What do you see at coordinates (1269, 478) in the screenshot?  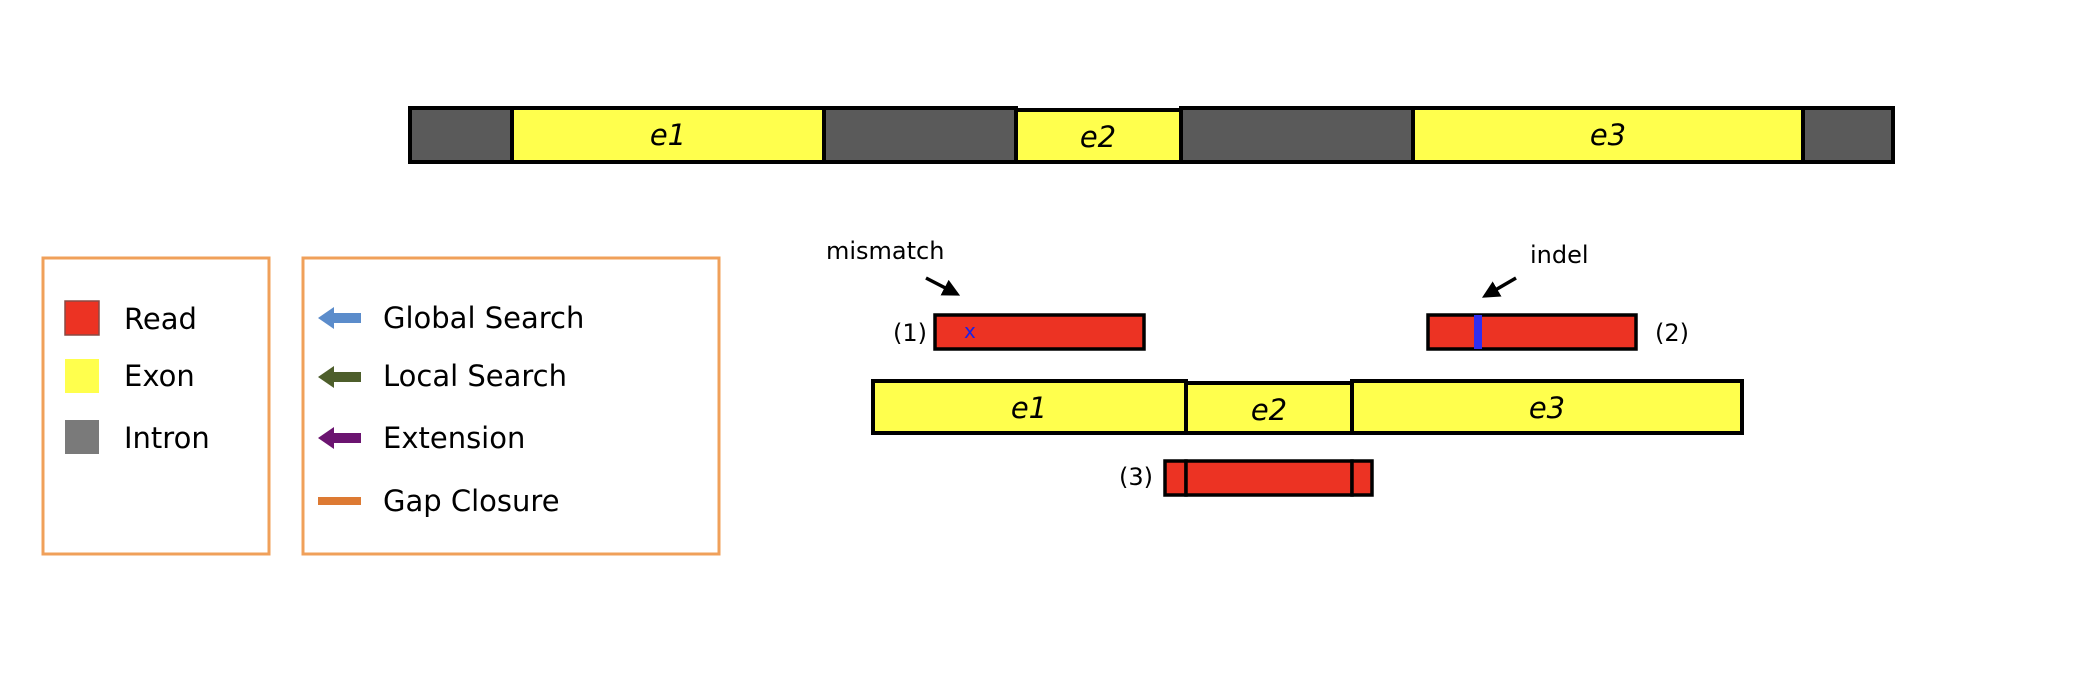 I see `read-3-middle-segment` at bounding box center [1269, 478].